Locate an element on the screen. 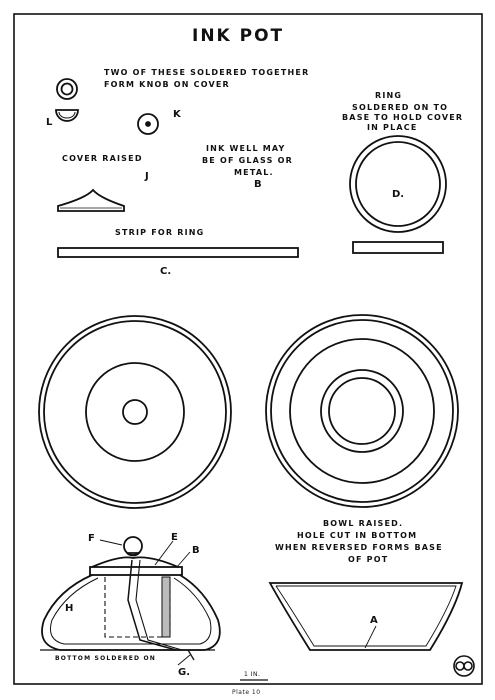 The width and height of the screenshot is (495, 700). knob-part-l is located at coordinates (67, 100).